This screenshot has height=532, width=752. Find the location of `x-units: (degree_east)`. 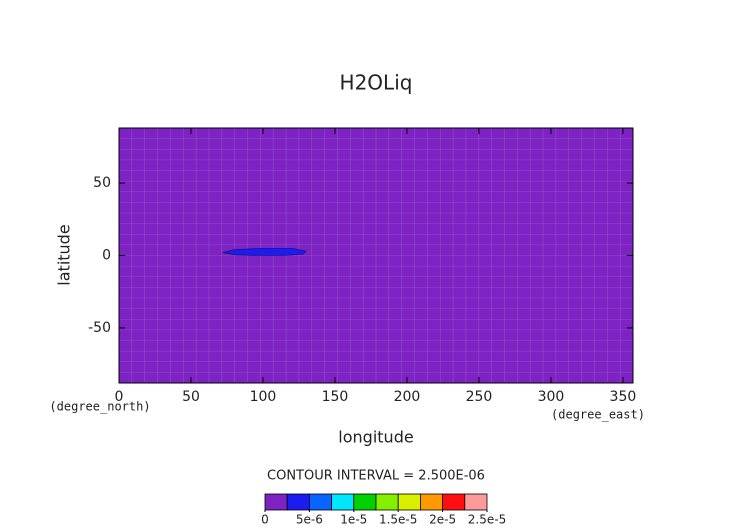

x-units: (degree_east) is located at coordinates (598, 415).